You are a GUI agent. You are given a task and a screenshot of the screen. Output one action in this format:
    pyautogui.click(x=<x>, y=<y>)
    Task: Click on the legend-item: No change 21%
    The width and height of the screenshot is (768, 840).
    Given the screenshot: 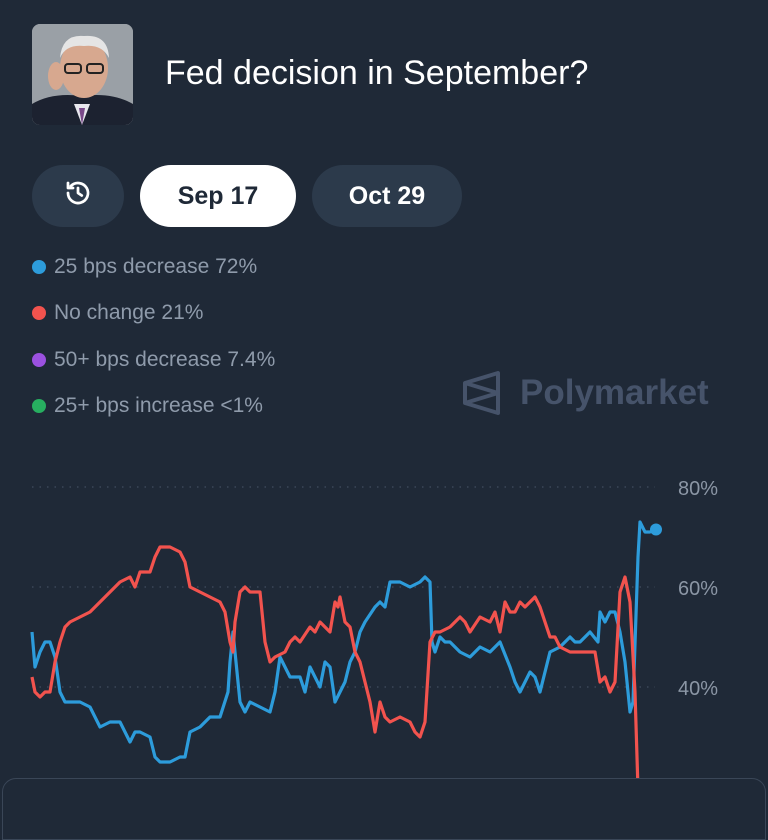 What is the action you would take?
    pyautogui.click(x=117, y=313)
    